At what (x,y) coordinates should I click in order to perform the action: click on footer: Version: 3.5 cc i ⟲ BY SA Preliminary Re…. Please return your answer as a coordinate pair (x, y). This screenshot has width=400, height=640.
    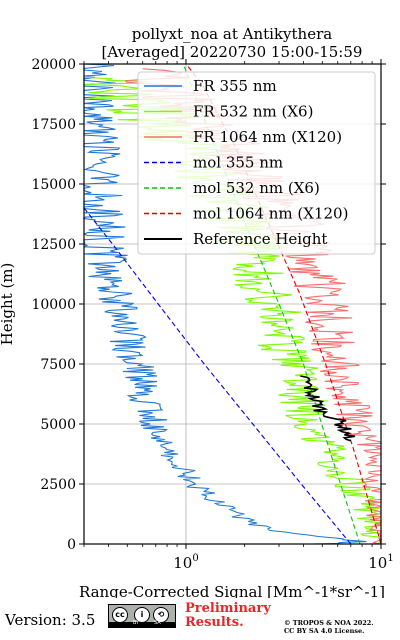
    Looking at the image, I should click on (200, 619).